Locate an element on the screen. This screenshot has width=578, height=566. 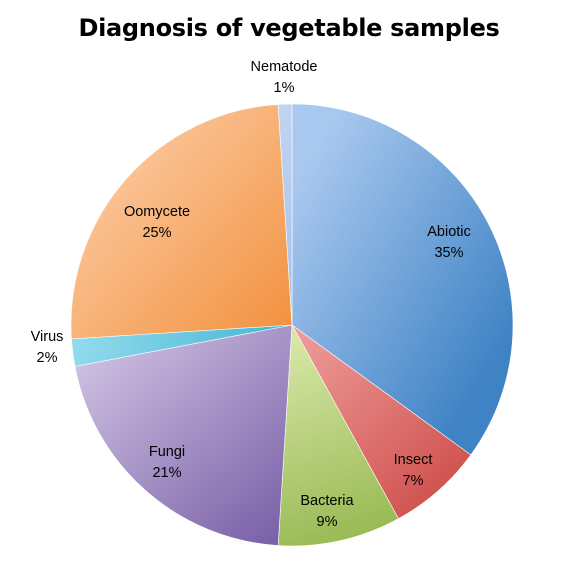
slice-fungi is located at coordinates (183, 435).